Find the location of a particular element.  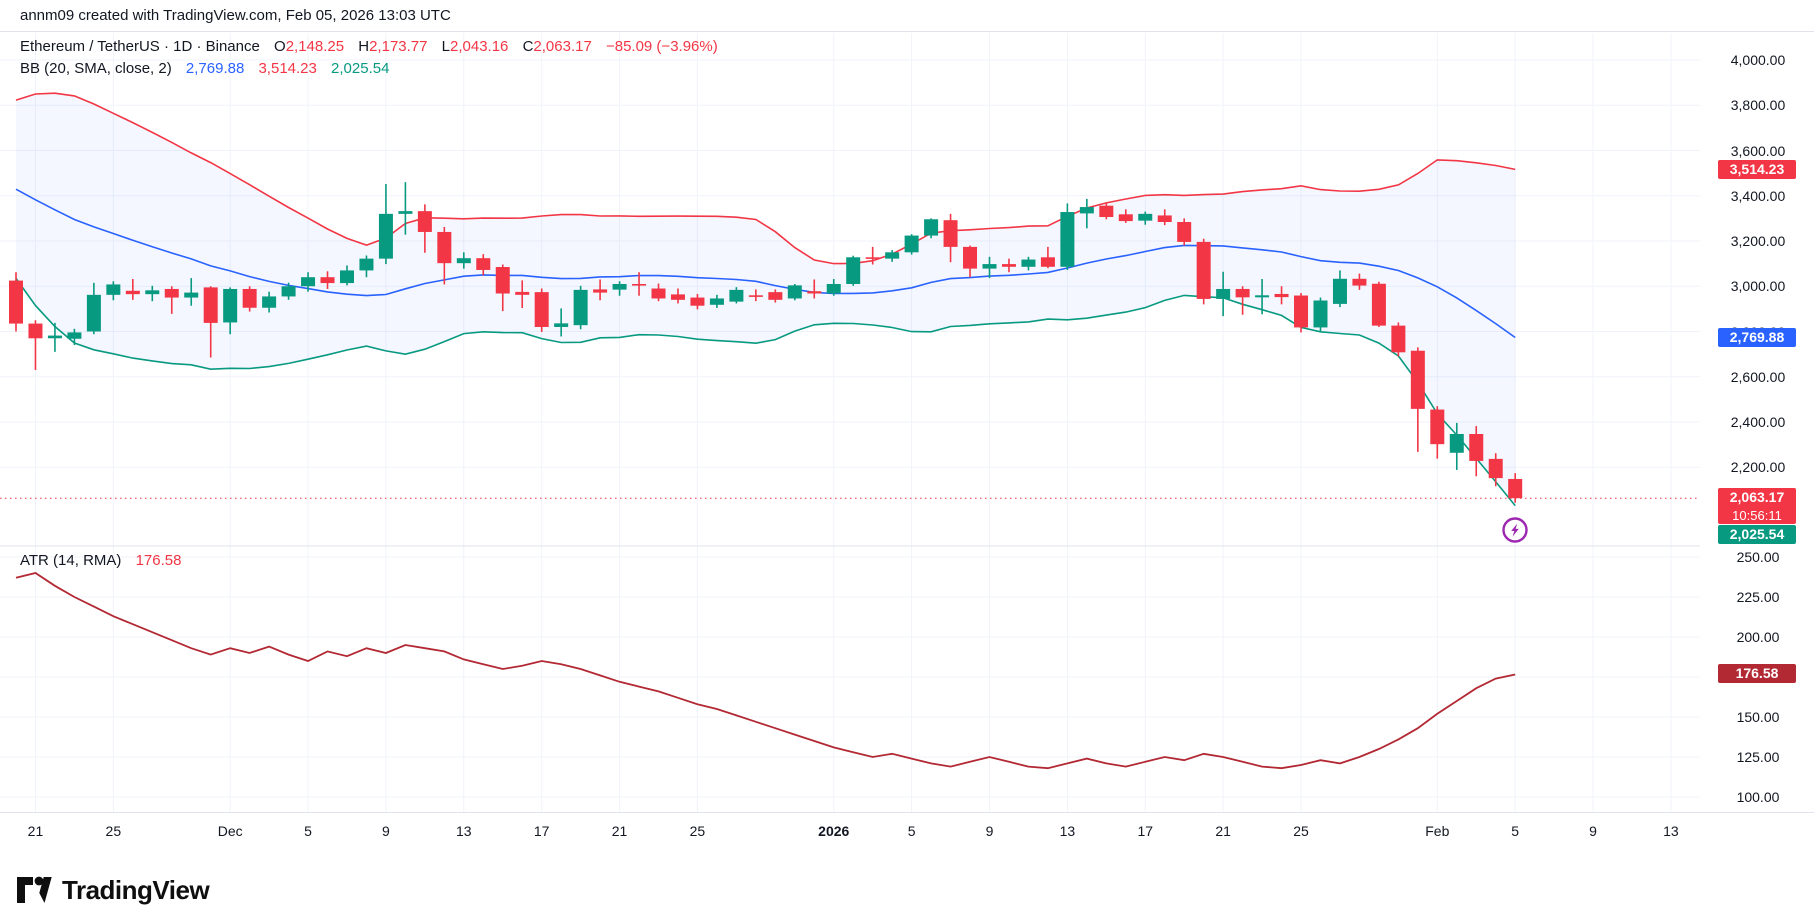

atr-axis-label: 200.00 is located at coordinates (1758, 637).